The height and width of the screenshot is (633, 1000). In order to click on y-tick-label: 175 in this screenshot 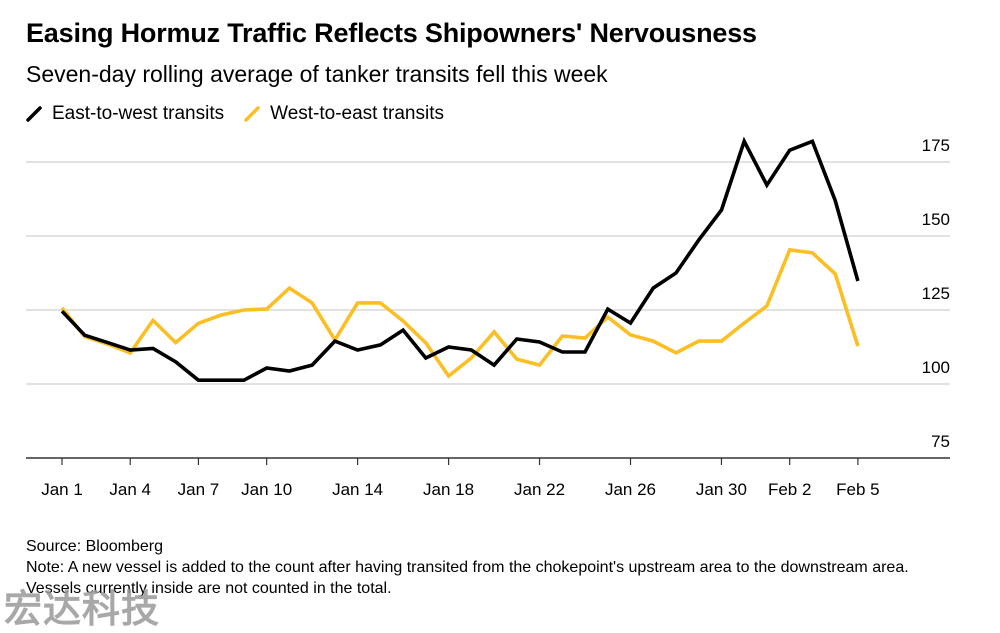, I will do `click(936, 145)`.